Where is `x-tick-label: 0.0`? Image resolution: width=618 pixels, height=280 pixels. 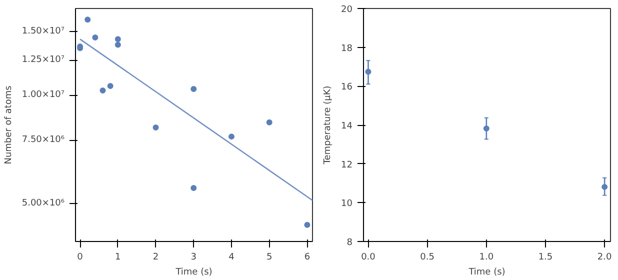
x-tick-label: 0.0 is located at coordinates (368, 257).